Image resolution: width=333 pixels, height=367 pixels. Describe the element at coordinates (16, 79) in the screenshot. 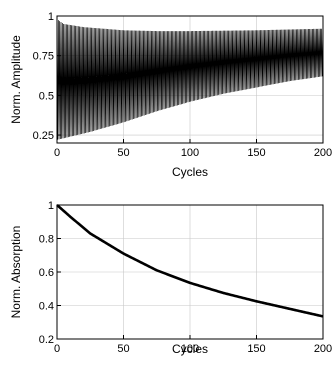

I see `amplitude-y-axis-label: Norm. Amplitude` at that location.